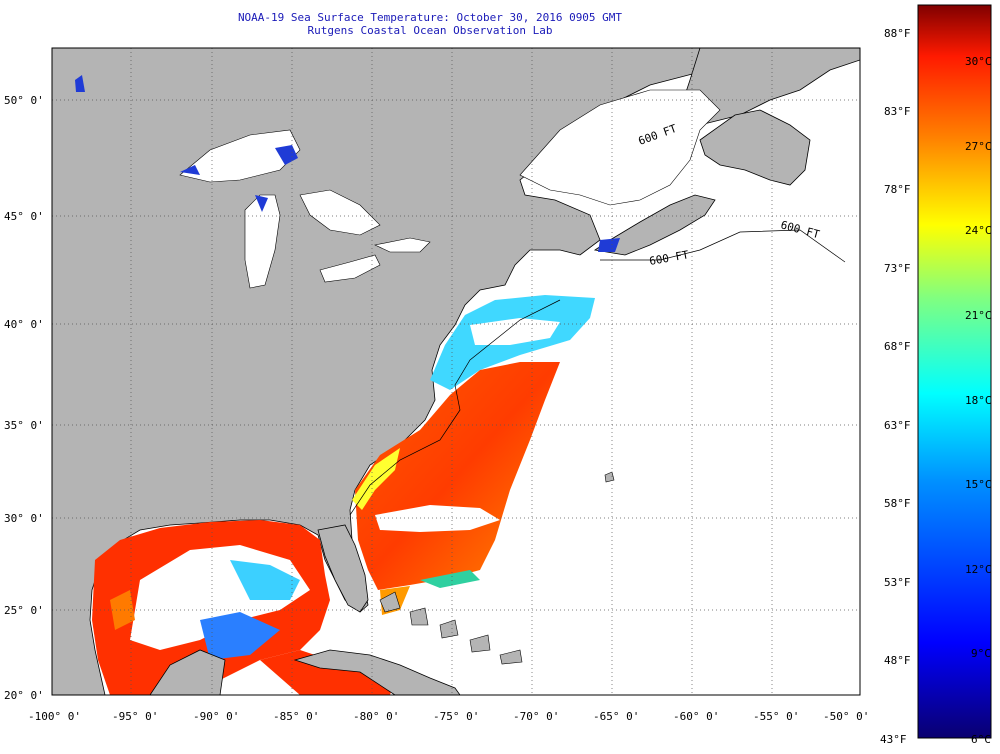 This screenshot has width=1000, height=754. What do you see at coordinates (978, 61) in the screenshot?
I see `colorbar-c-label: 30°C` at bounding box center [978, 61].